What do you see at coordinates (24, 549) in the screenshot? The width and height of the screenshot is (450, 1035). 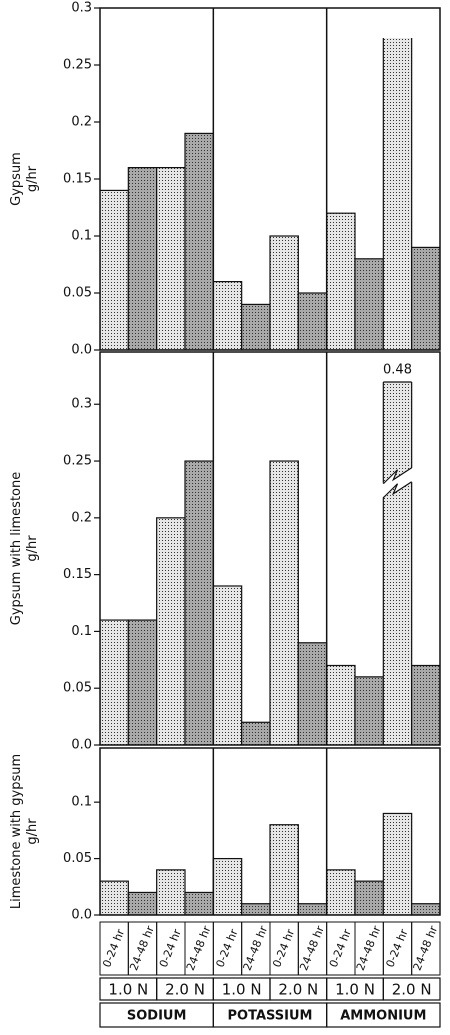 I see `y-axis-label: Gypsum with limestoneg/hr` at bounding box center [24, 549].